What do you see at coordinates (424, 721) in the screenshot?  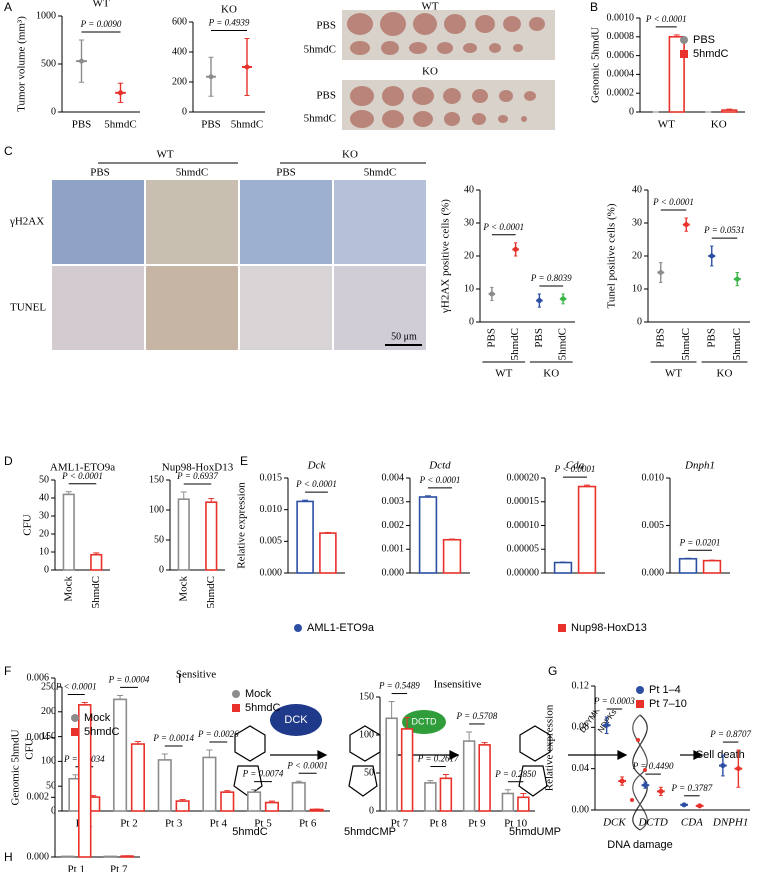 I see `enzyme: DCTD` at bounding box center [424, 721].